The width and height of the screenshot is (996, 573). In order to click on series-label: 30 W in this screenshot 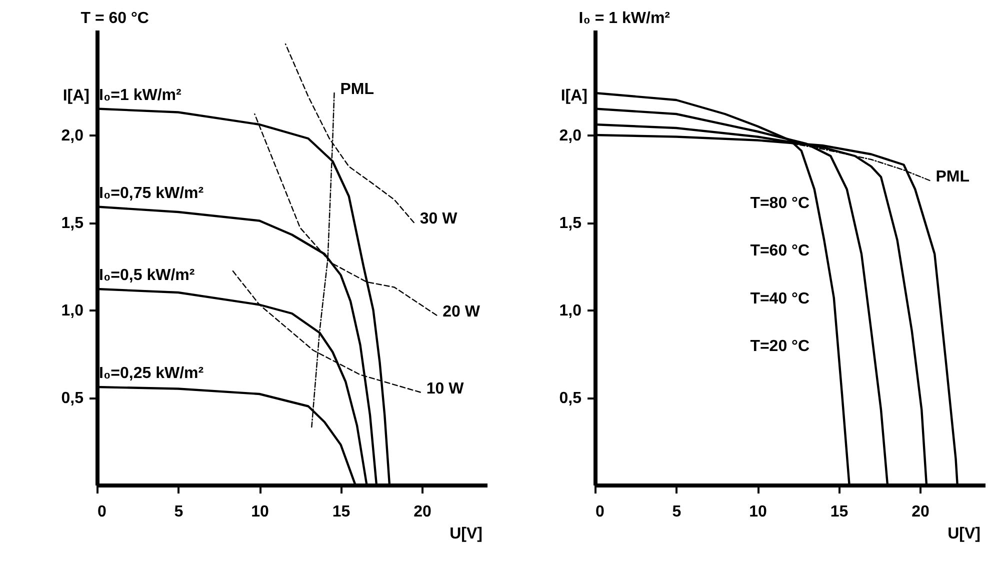, I will do `click(439, 219)`.